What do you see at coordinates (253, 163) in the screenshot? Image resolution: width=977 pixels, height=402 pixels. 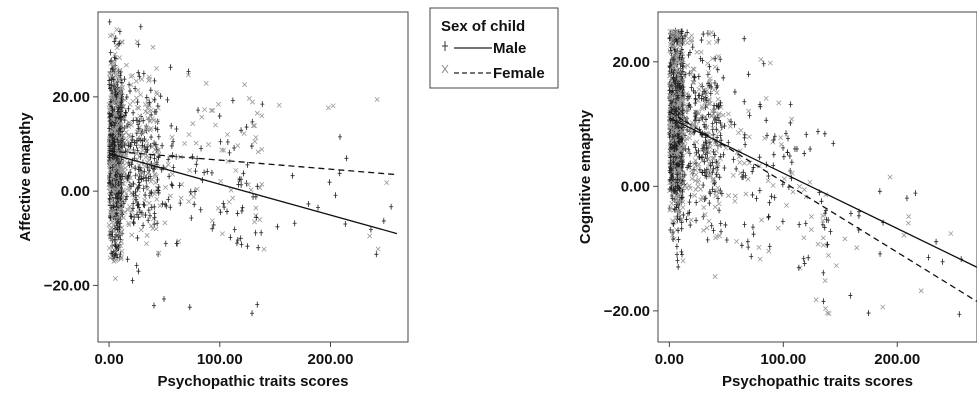 I see `fit-line-female` at bounding box center [253, 163].